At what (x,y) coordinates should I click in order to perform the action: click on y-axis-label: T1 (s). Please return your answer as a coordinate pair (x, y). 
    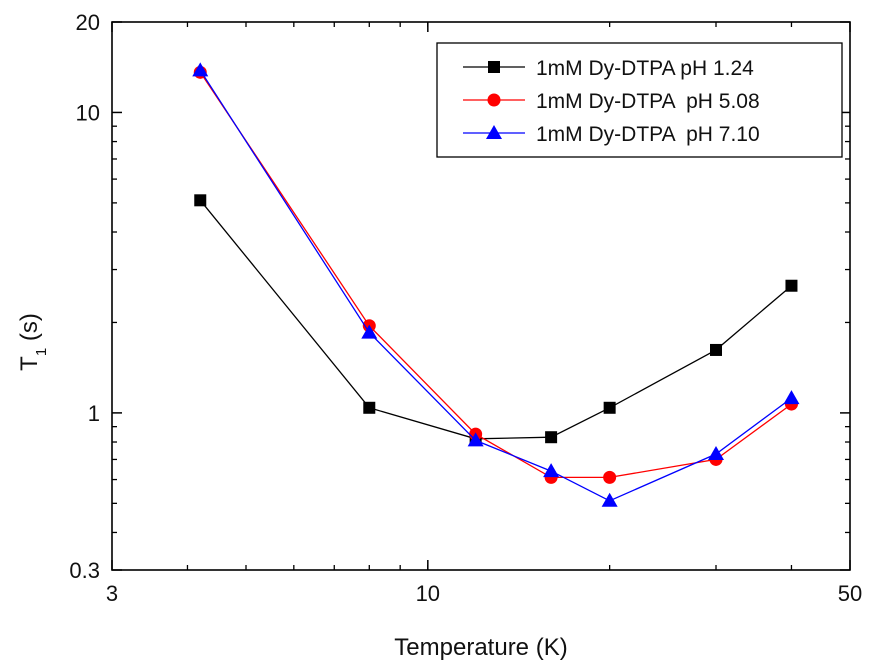
    Looking at the image, I should click on (33, 342).